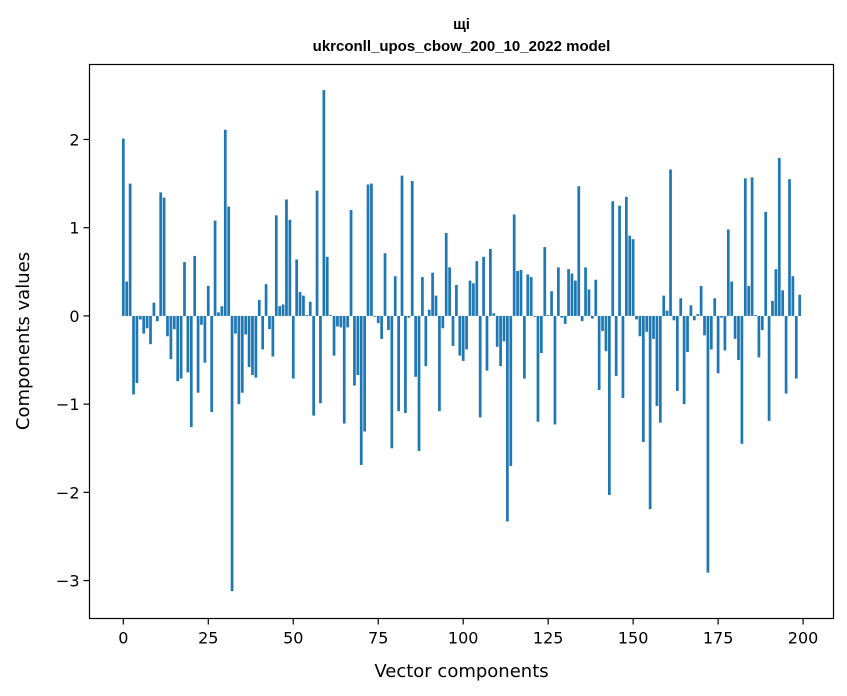 This screenshot has height=696, width=847. What do you see at coordinates (803, 638) in the screenshot?
I see `x-tick-label: 200` at bounding box center [803, 638].